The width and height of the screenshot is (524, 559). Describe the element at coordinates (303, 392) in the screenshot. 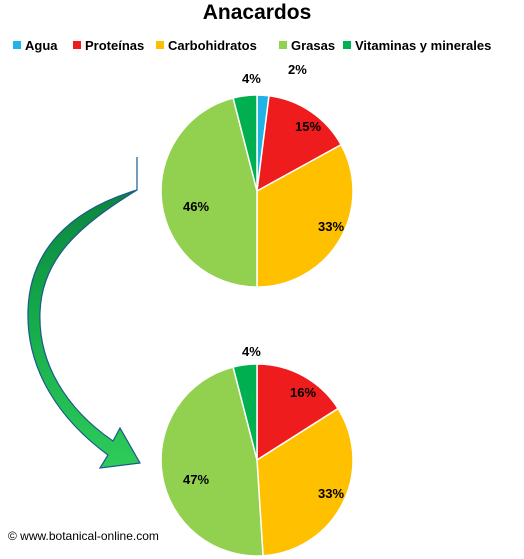

I see `data-label: 16%` at that location.